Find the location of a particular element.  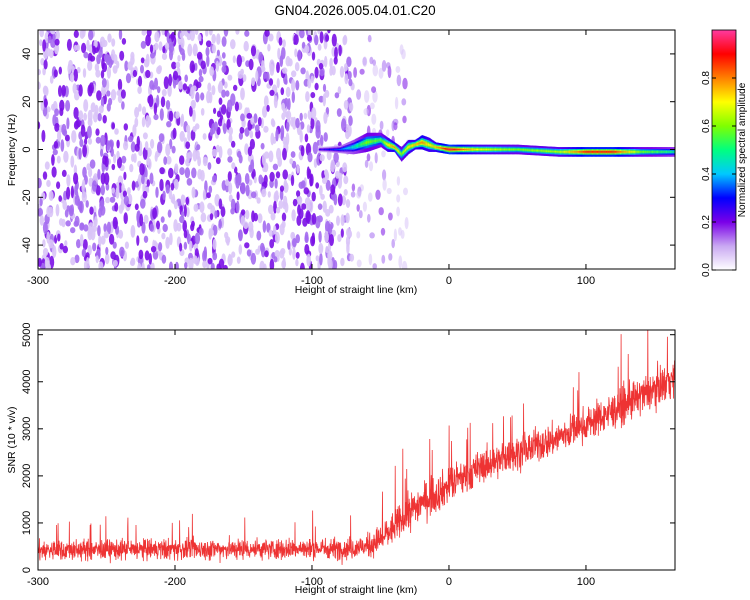

colorbar-tick-label: 0.0 is located at coordinates (706, 270).